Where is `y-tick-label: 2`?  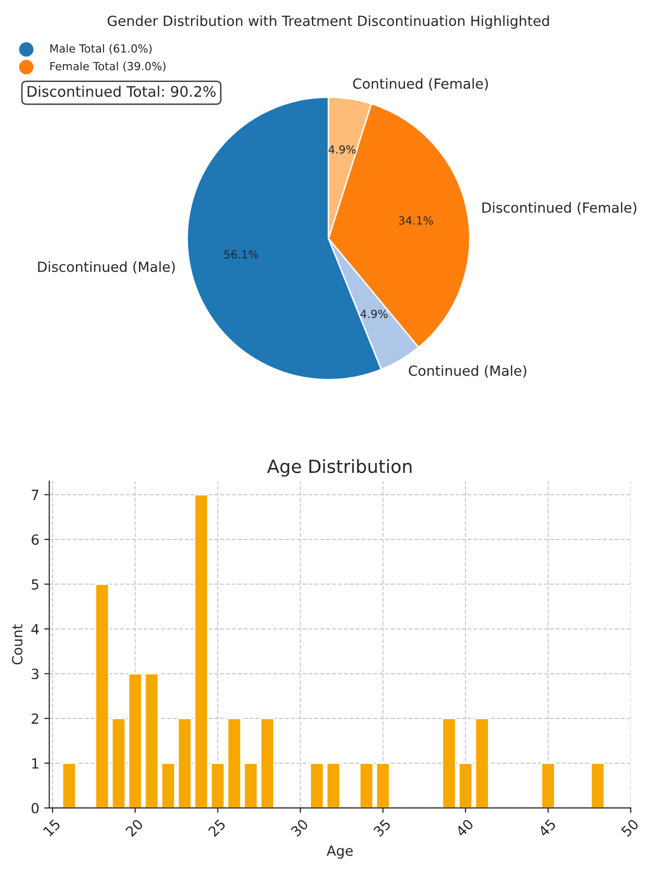
y-tick-label: 2 is located at coordinates (35, 718).